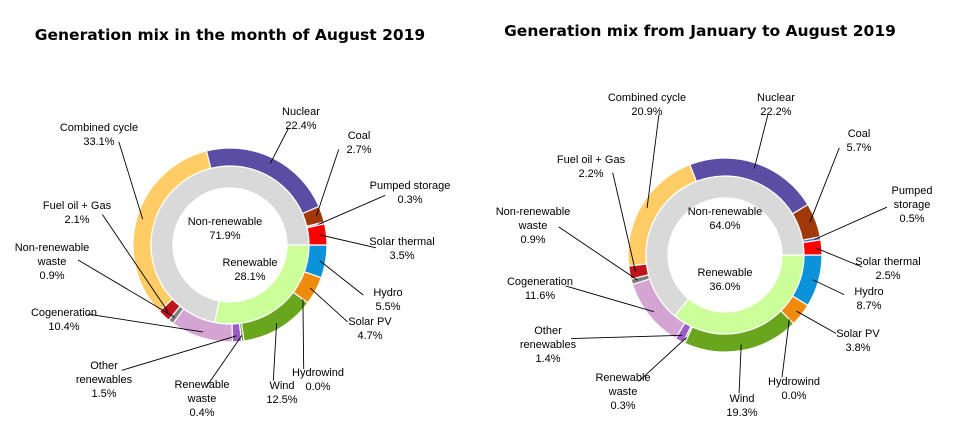 Image resolution: width=970 pixels, height=434 pixels. I want to click on chart-1-label-hydro: Hydro 5.5%, so click(387, 300).